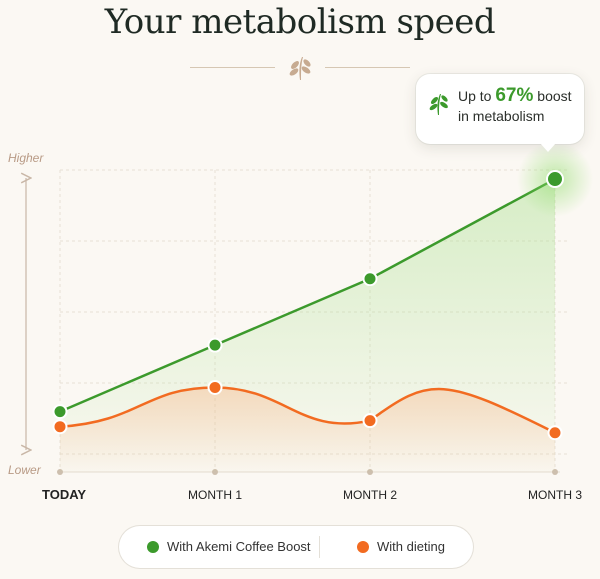 Image resolution: width=600 pixels, height=579 pixels. I want to click on orange-area, so click(307, 429).